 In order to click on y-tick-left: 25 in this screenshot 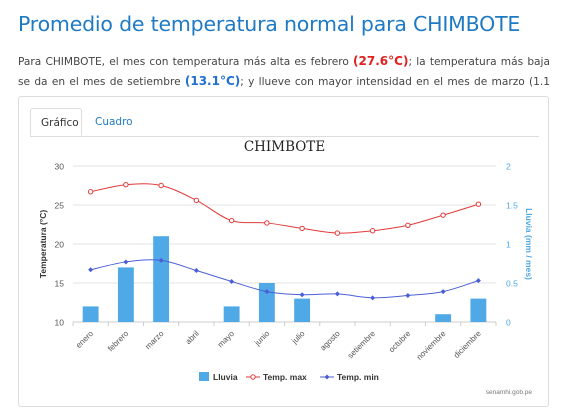, I will do `click(60, 206)`.